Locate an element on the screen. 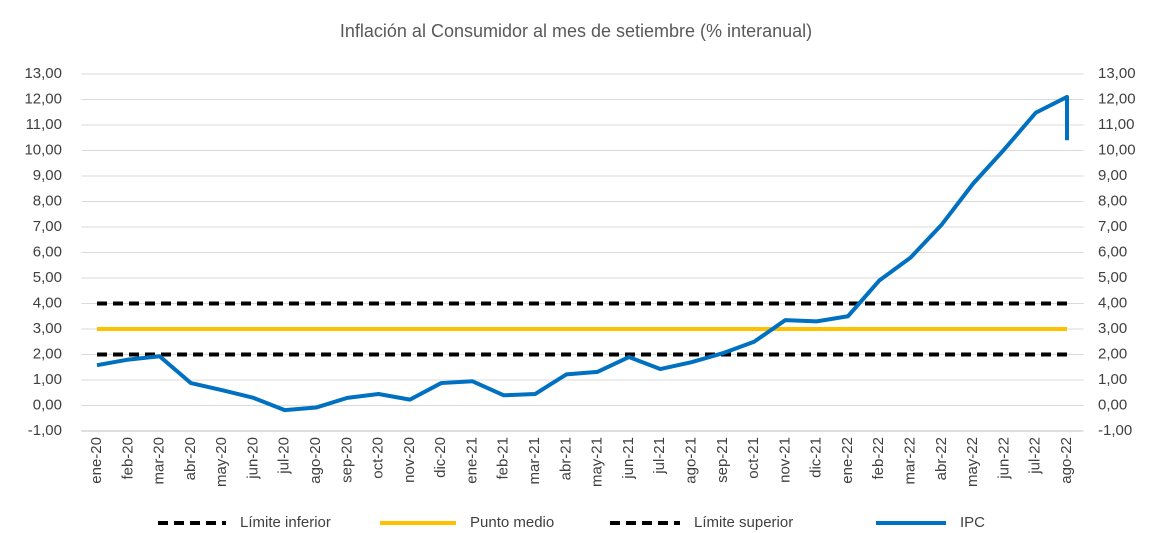  y2-tick-label: 9,00 is located at coordinates (1112, 175).